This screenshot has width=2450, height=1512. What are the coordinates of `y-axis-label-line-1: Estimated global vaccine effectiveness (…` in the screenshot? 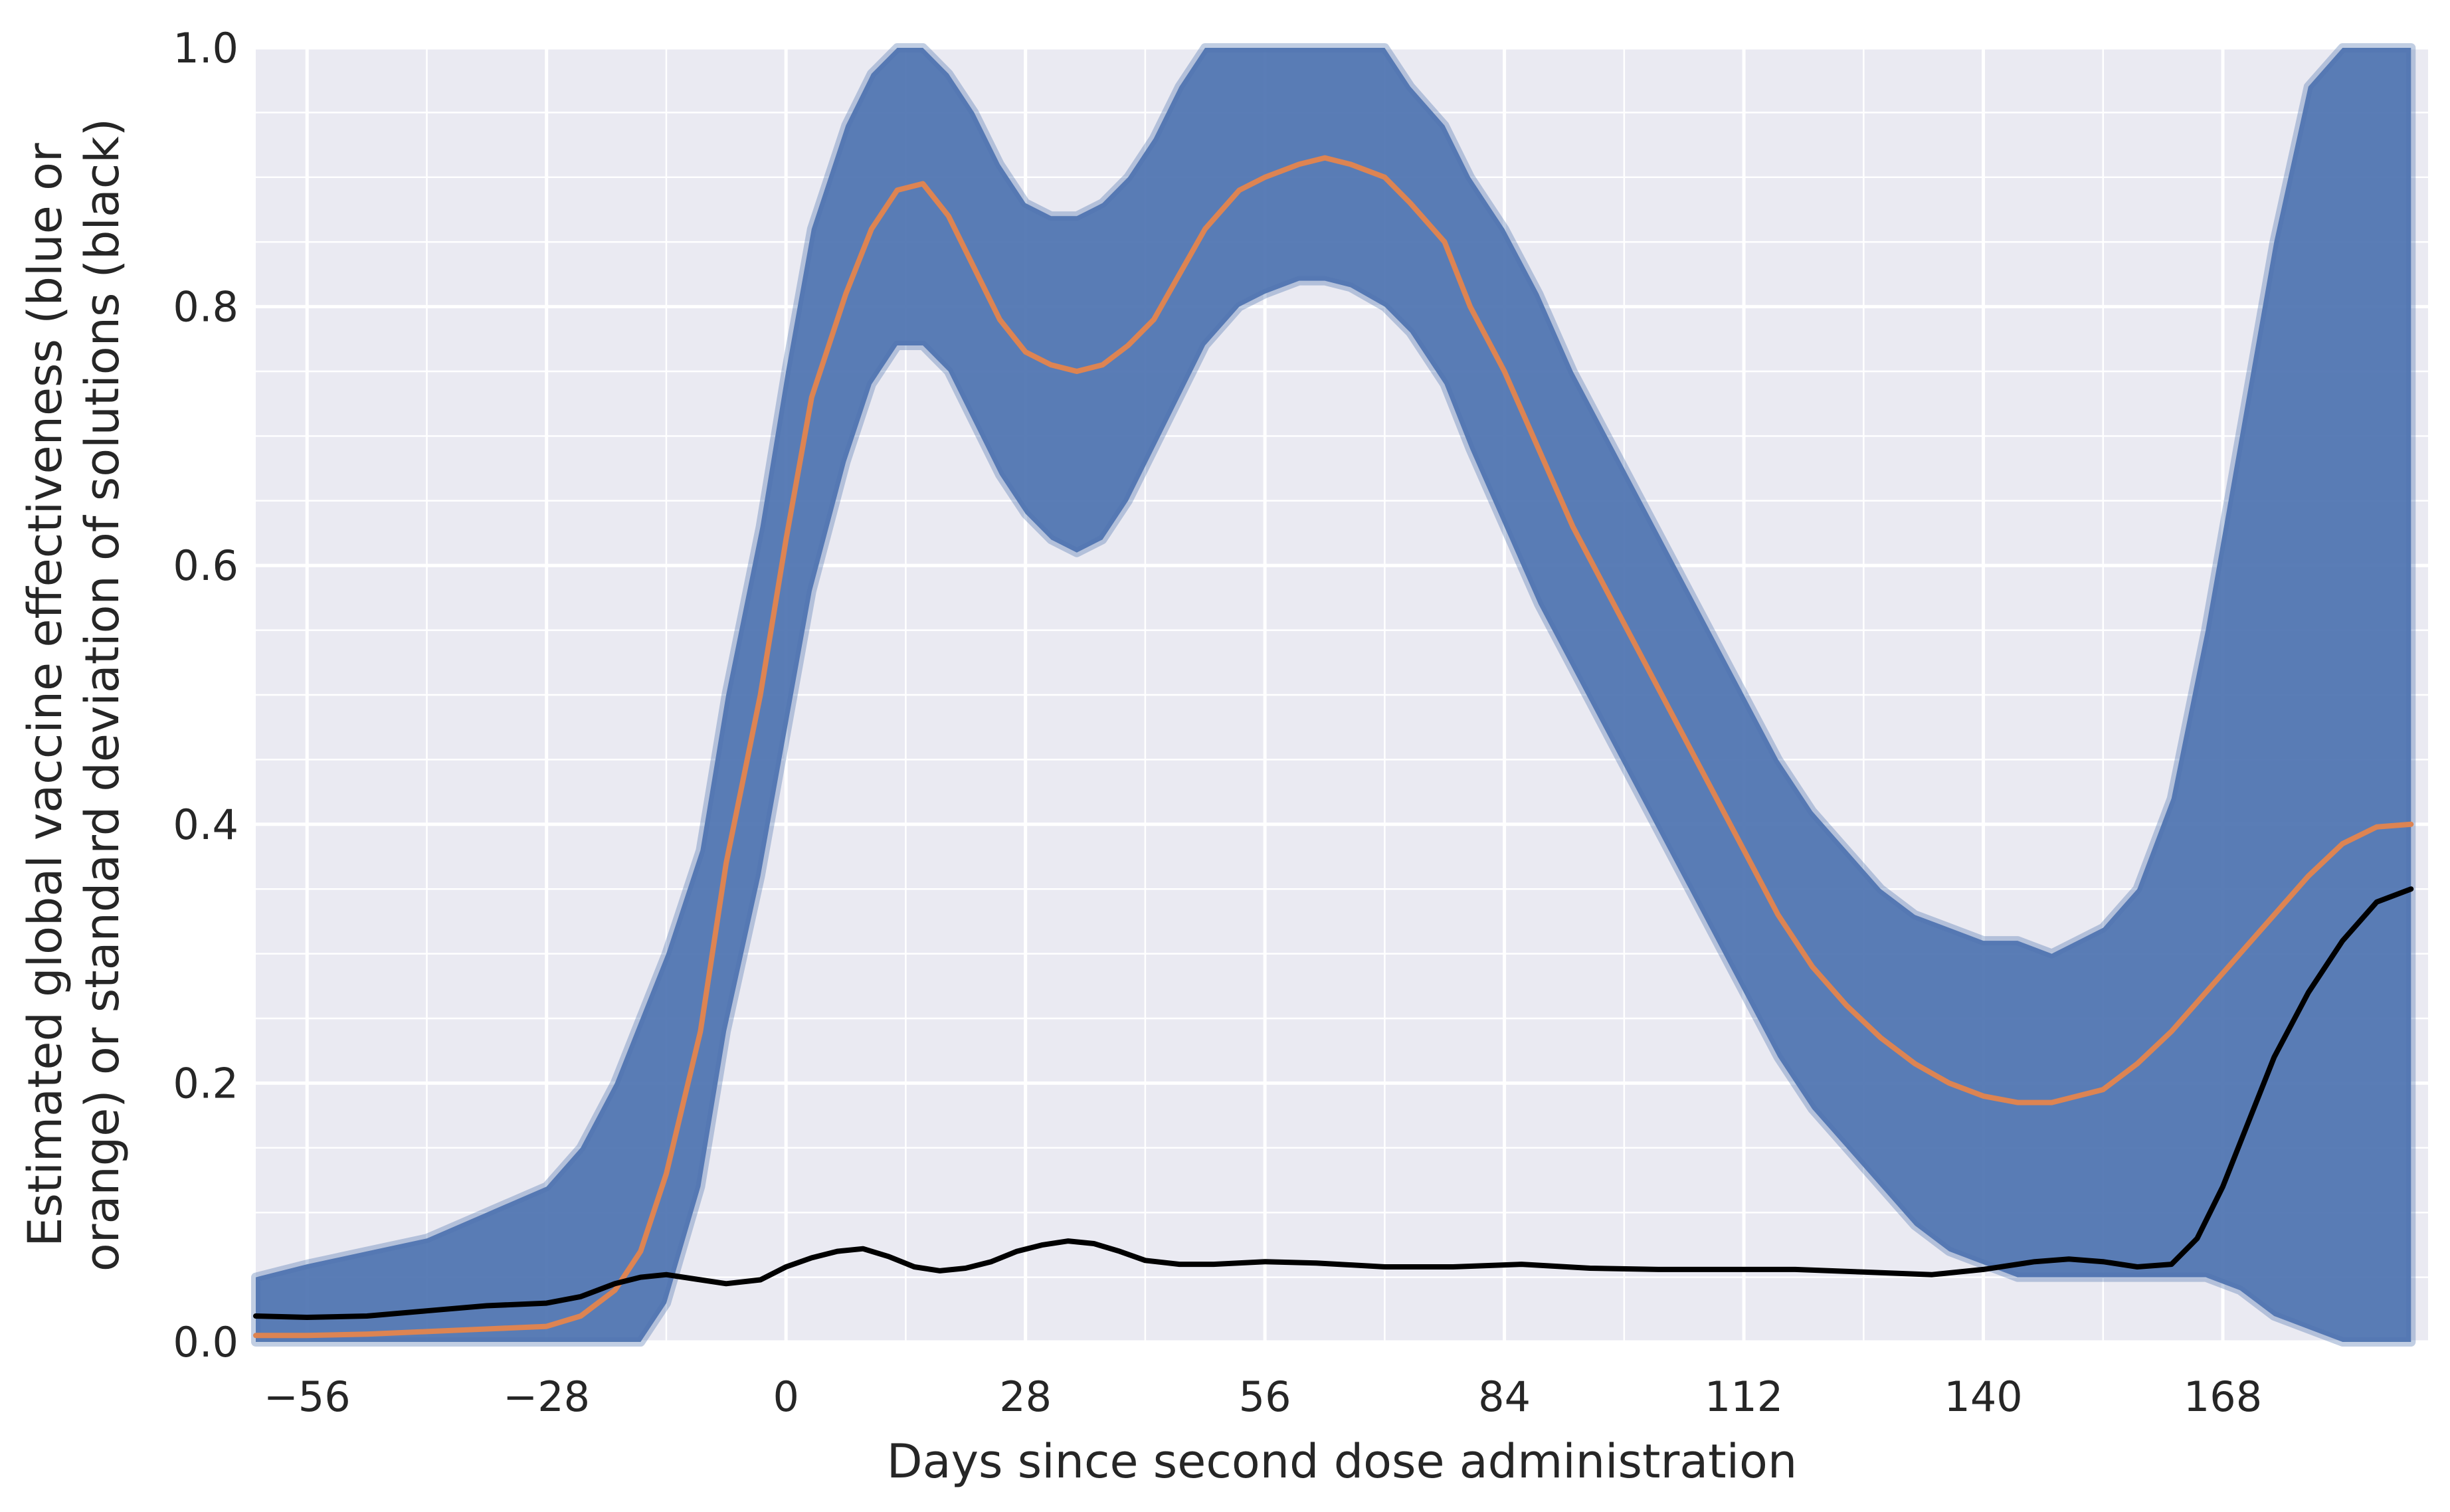 It's located at (45, 695).